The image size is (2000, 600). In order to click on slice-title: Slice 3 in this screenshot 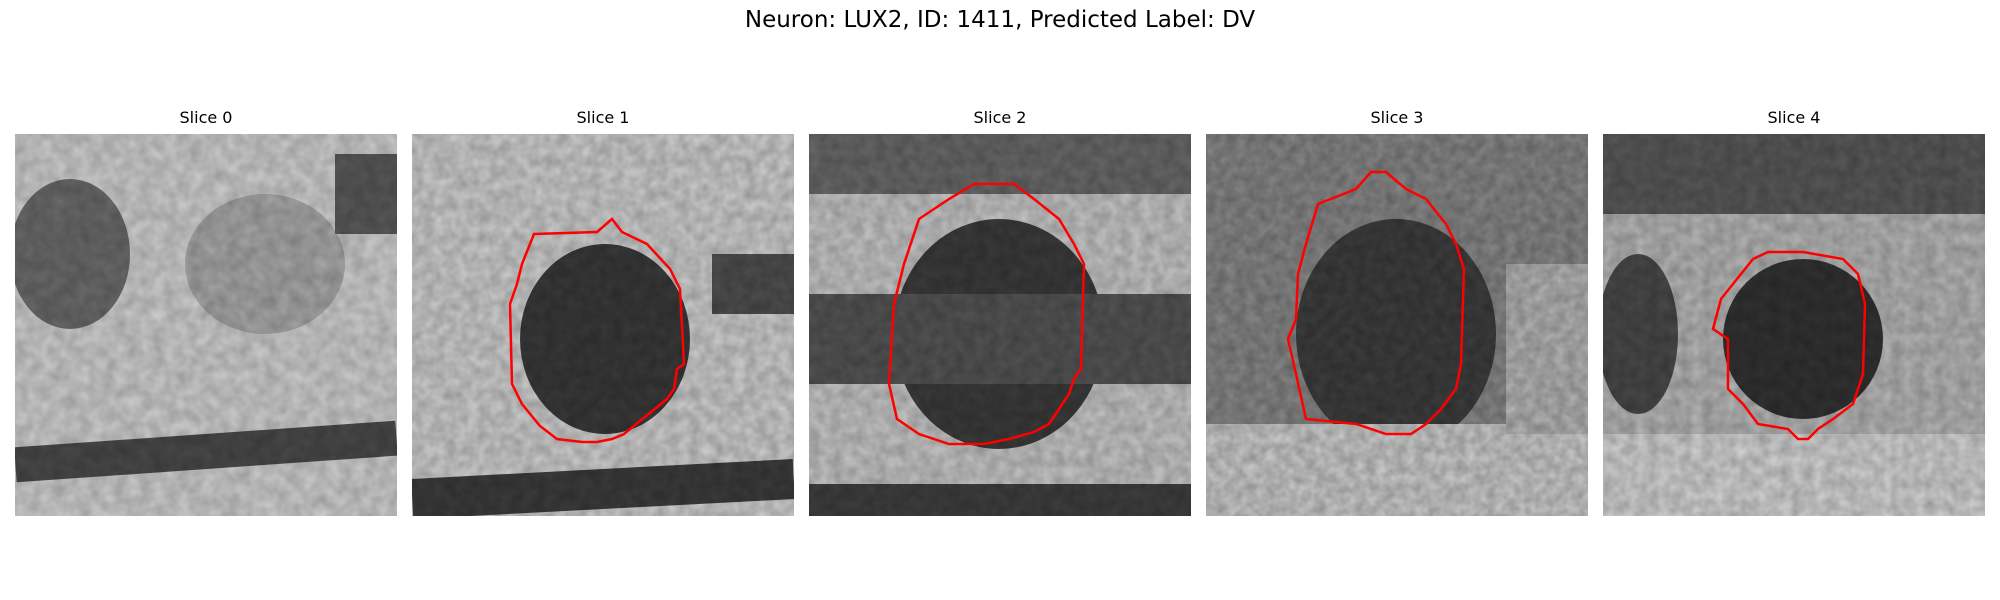, I will do `click(1397, 117)`.